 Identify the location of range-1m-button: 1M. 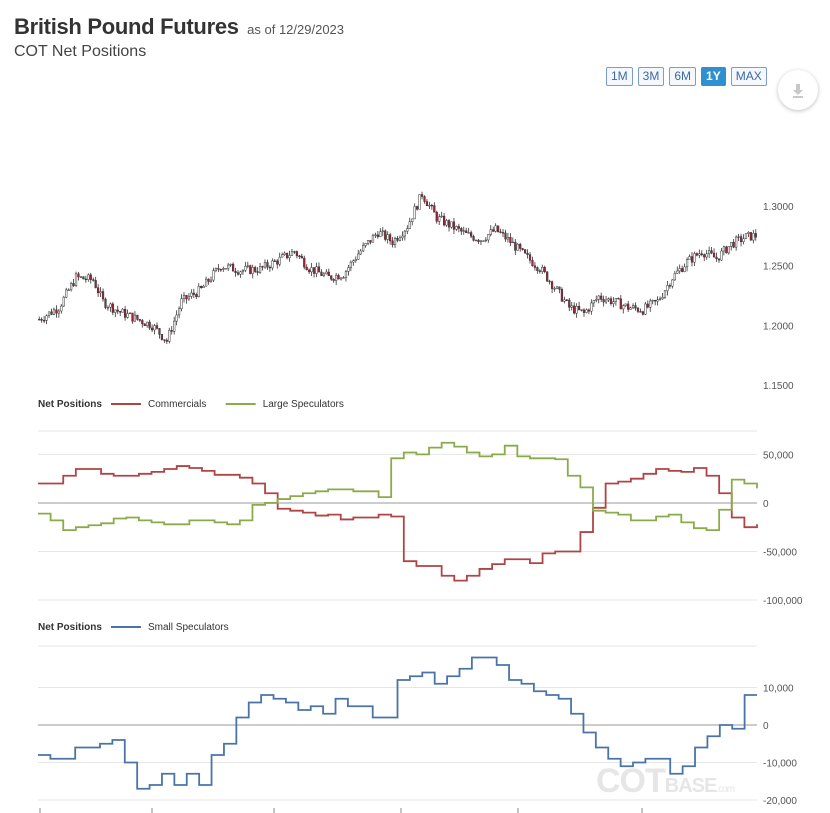
(619, 76).